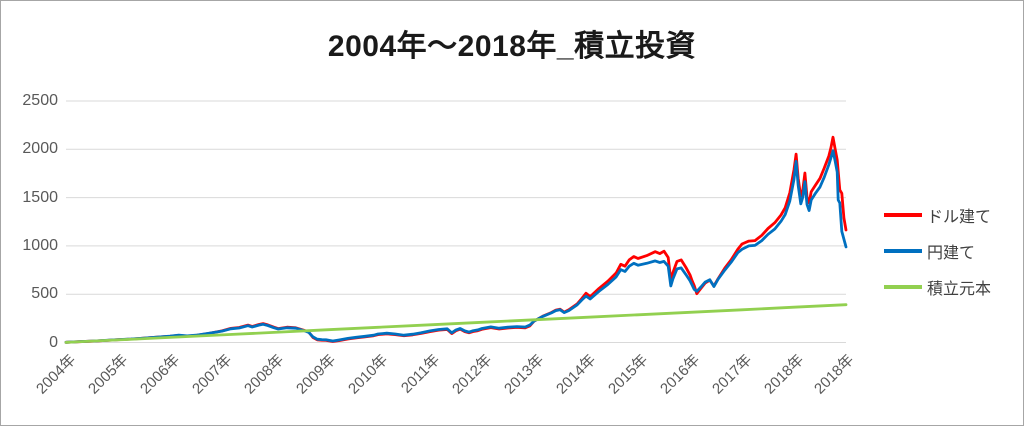 The image size is (1024, 426). What do you see at coordinates (40, 245) in the screenshot?
I see `y-axis-label: 1000` at bounding box center [40, 245].